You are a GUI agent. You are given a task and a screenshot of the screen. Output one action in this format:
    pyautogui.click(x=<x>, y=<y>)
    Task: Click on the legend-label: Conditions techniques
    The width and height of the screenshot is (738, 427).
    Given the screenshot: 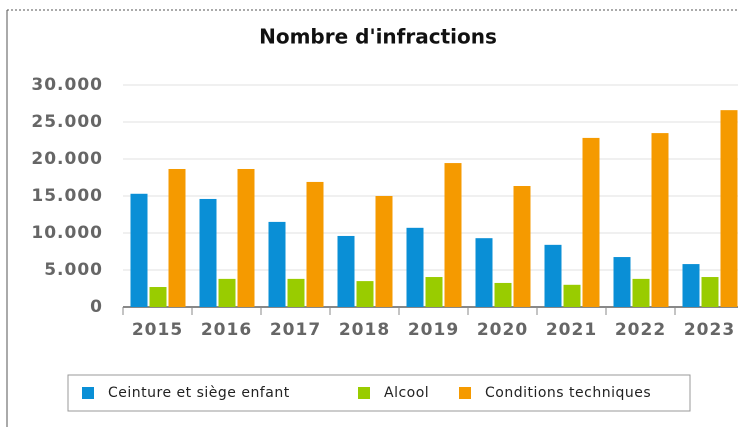 What is the action you would take?
    pyautogui.click(x=568, y=393)
    